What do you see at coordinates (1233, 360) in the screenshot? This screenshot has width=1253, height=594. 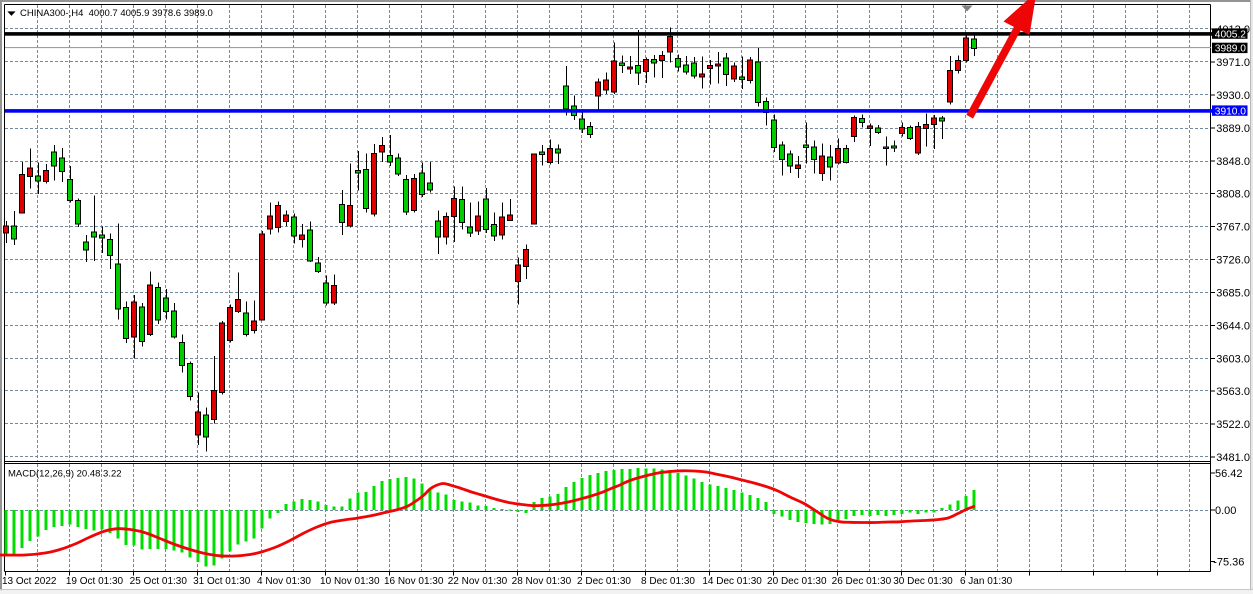 I see `svg-text: 3603.0` at bounding box center [1233, 360].